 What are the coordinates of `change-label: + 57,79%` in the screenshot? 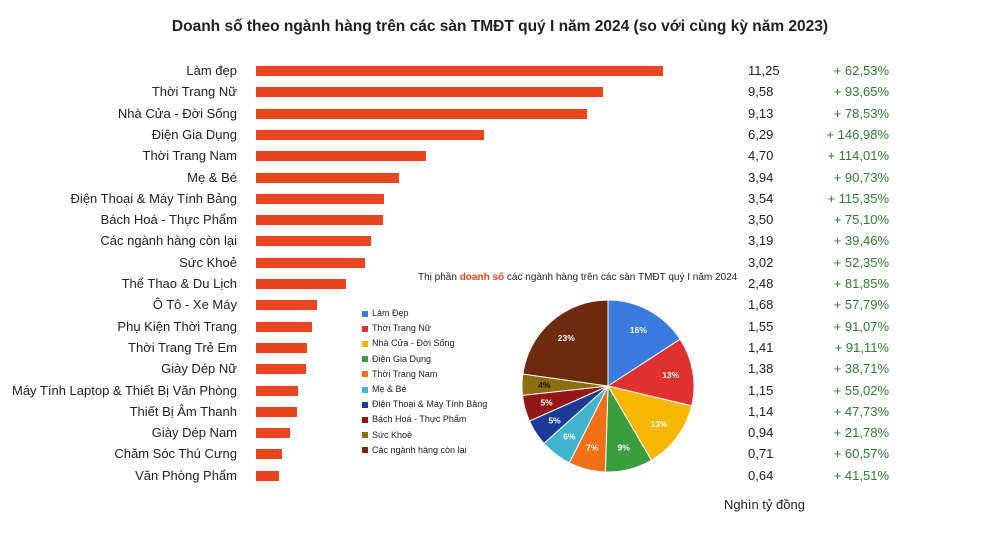 It's located at (861, 305).